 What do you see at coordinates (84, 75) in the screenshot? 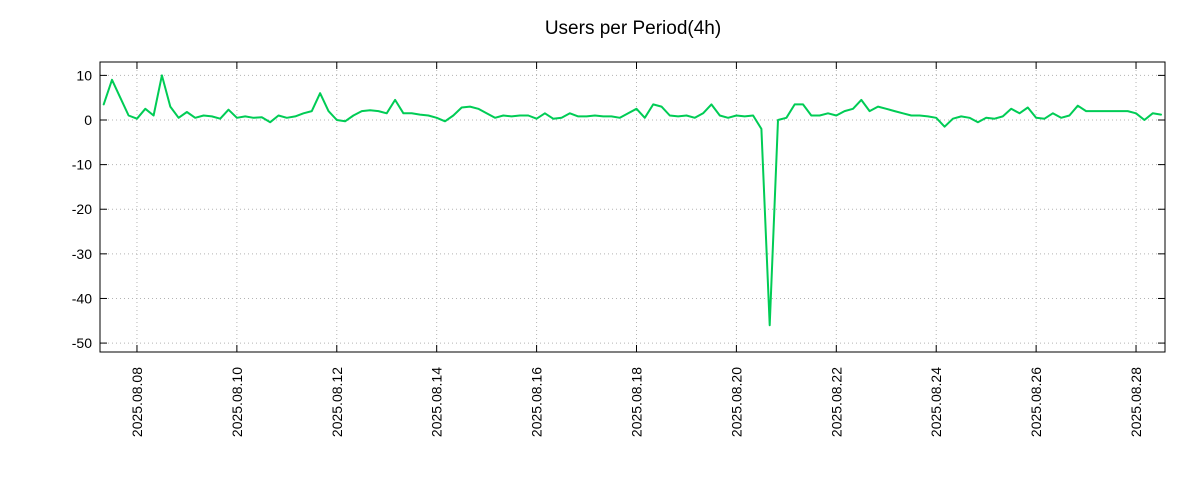
I see `y-axis-tick-label: 10` at bounding box center [84, 75].